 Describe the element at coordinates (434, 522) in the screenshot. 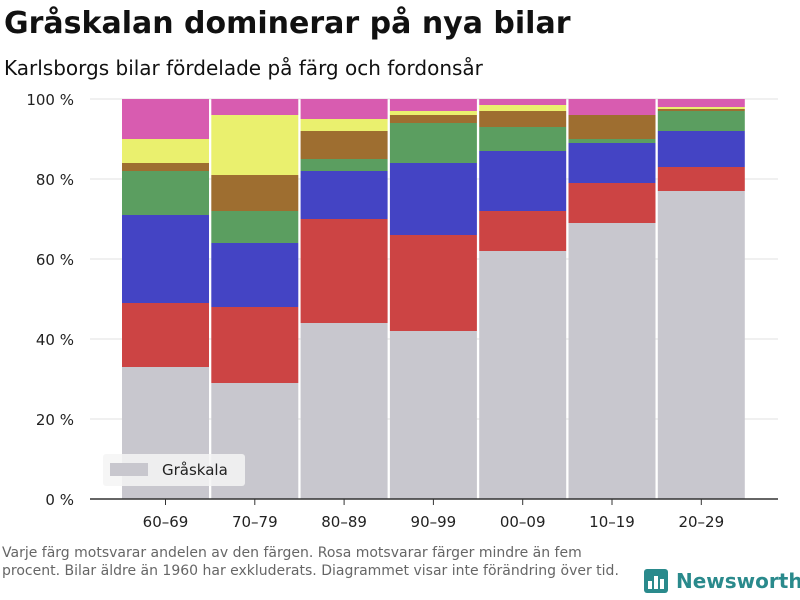

I see `x-tick-label: 90–99` at that location.